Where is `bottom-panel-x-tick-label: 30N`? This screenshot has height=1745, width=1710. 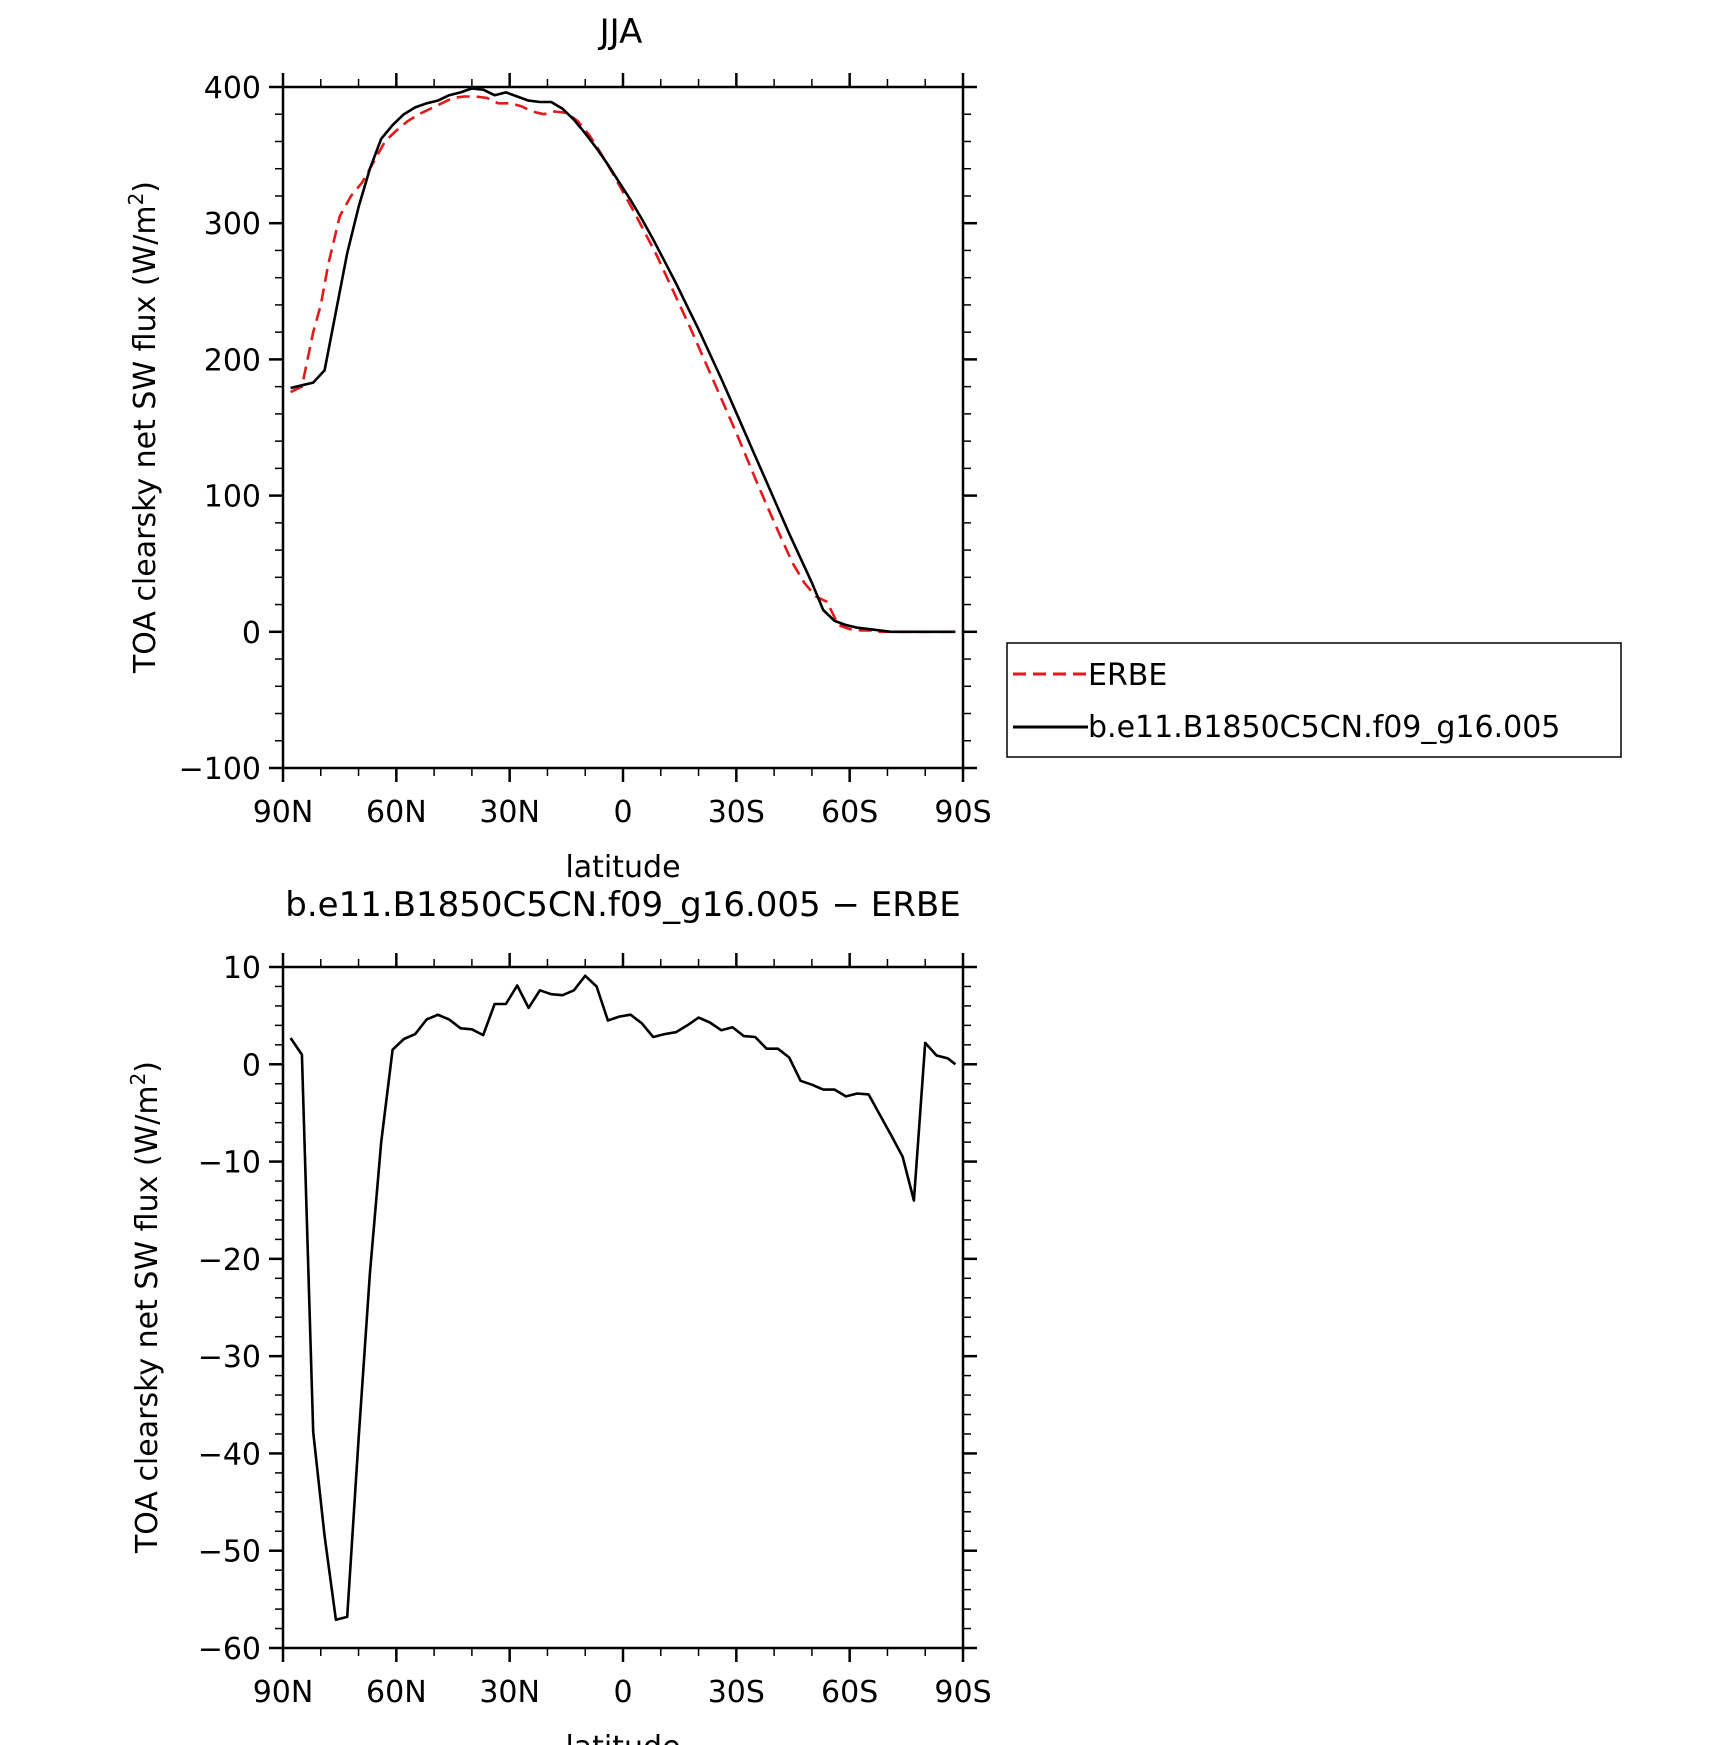
bottom-panel-x-tick-label: 30N is located at coordinates (509, 1692).